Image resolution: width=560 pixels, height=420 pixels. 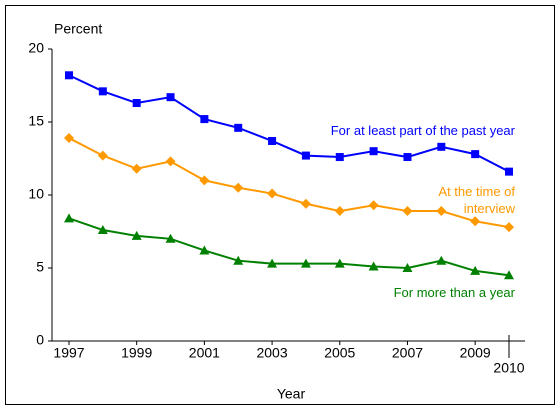 I want to click on x-tick-label: 2009, so click(x=475, y=353).